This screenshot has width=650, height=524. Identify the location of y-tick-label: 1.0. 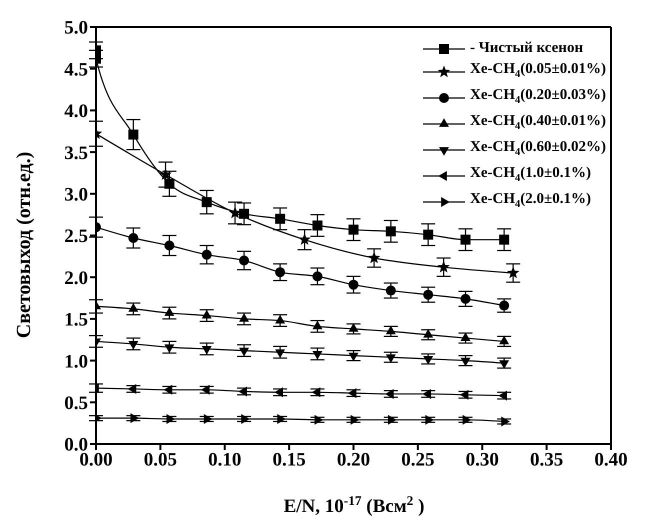
(76, 361).